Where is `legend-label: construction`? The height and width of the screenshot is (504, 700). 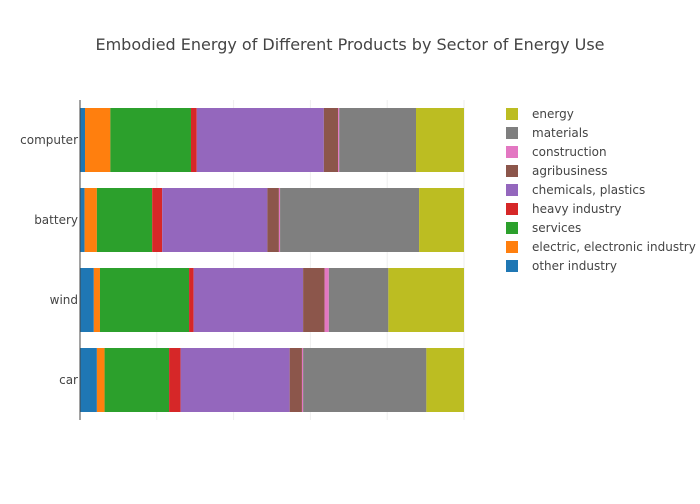
legend-label: construction is located at coordinates (569, 152).